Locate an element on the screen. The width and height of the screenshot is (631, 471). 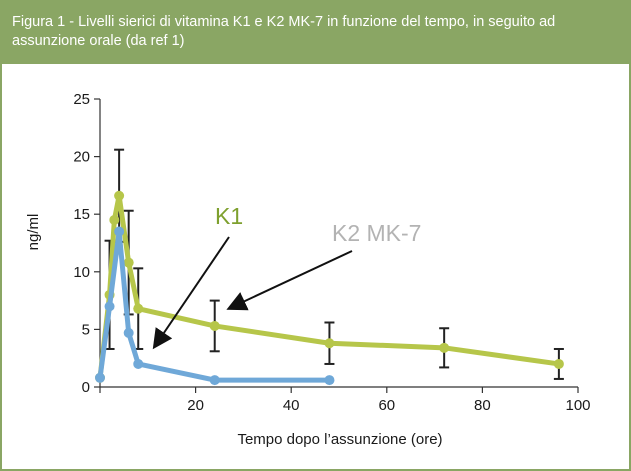
x-axis-title: Tempo dopo l’assunzione (ore) is located at coordinates (339, 439).